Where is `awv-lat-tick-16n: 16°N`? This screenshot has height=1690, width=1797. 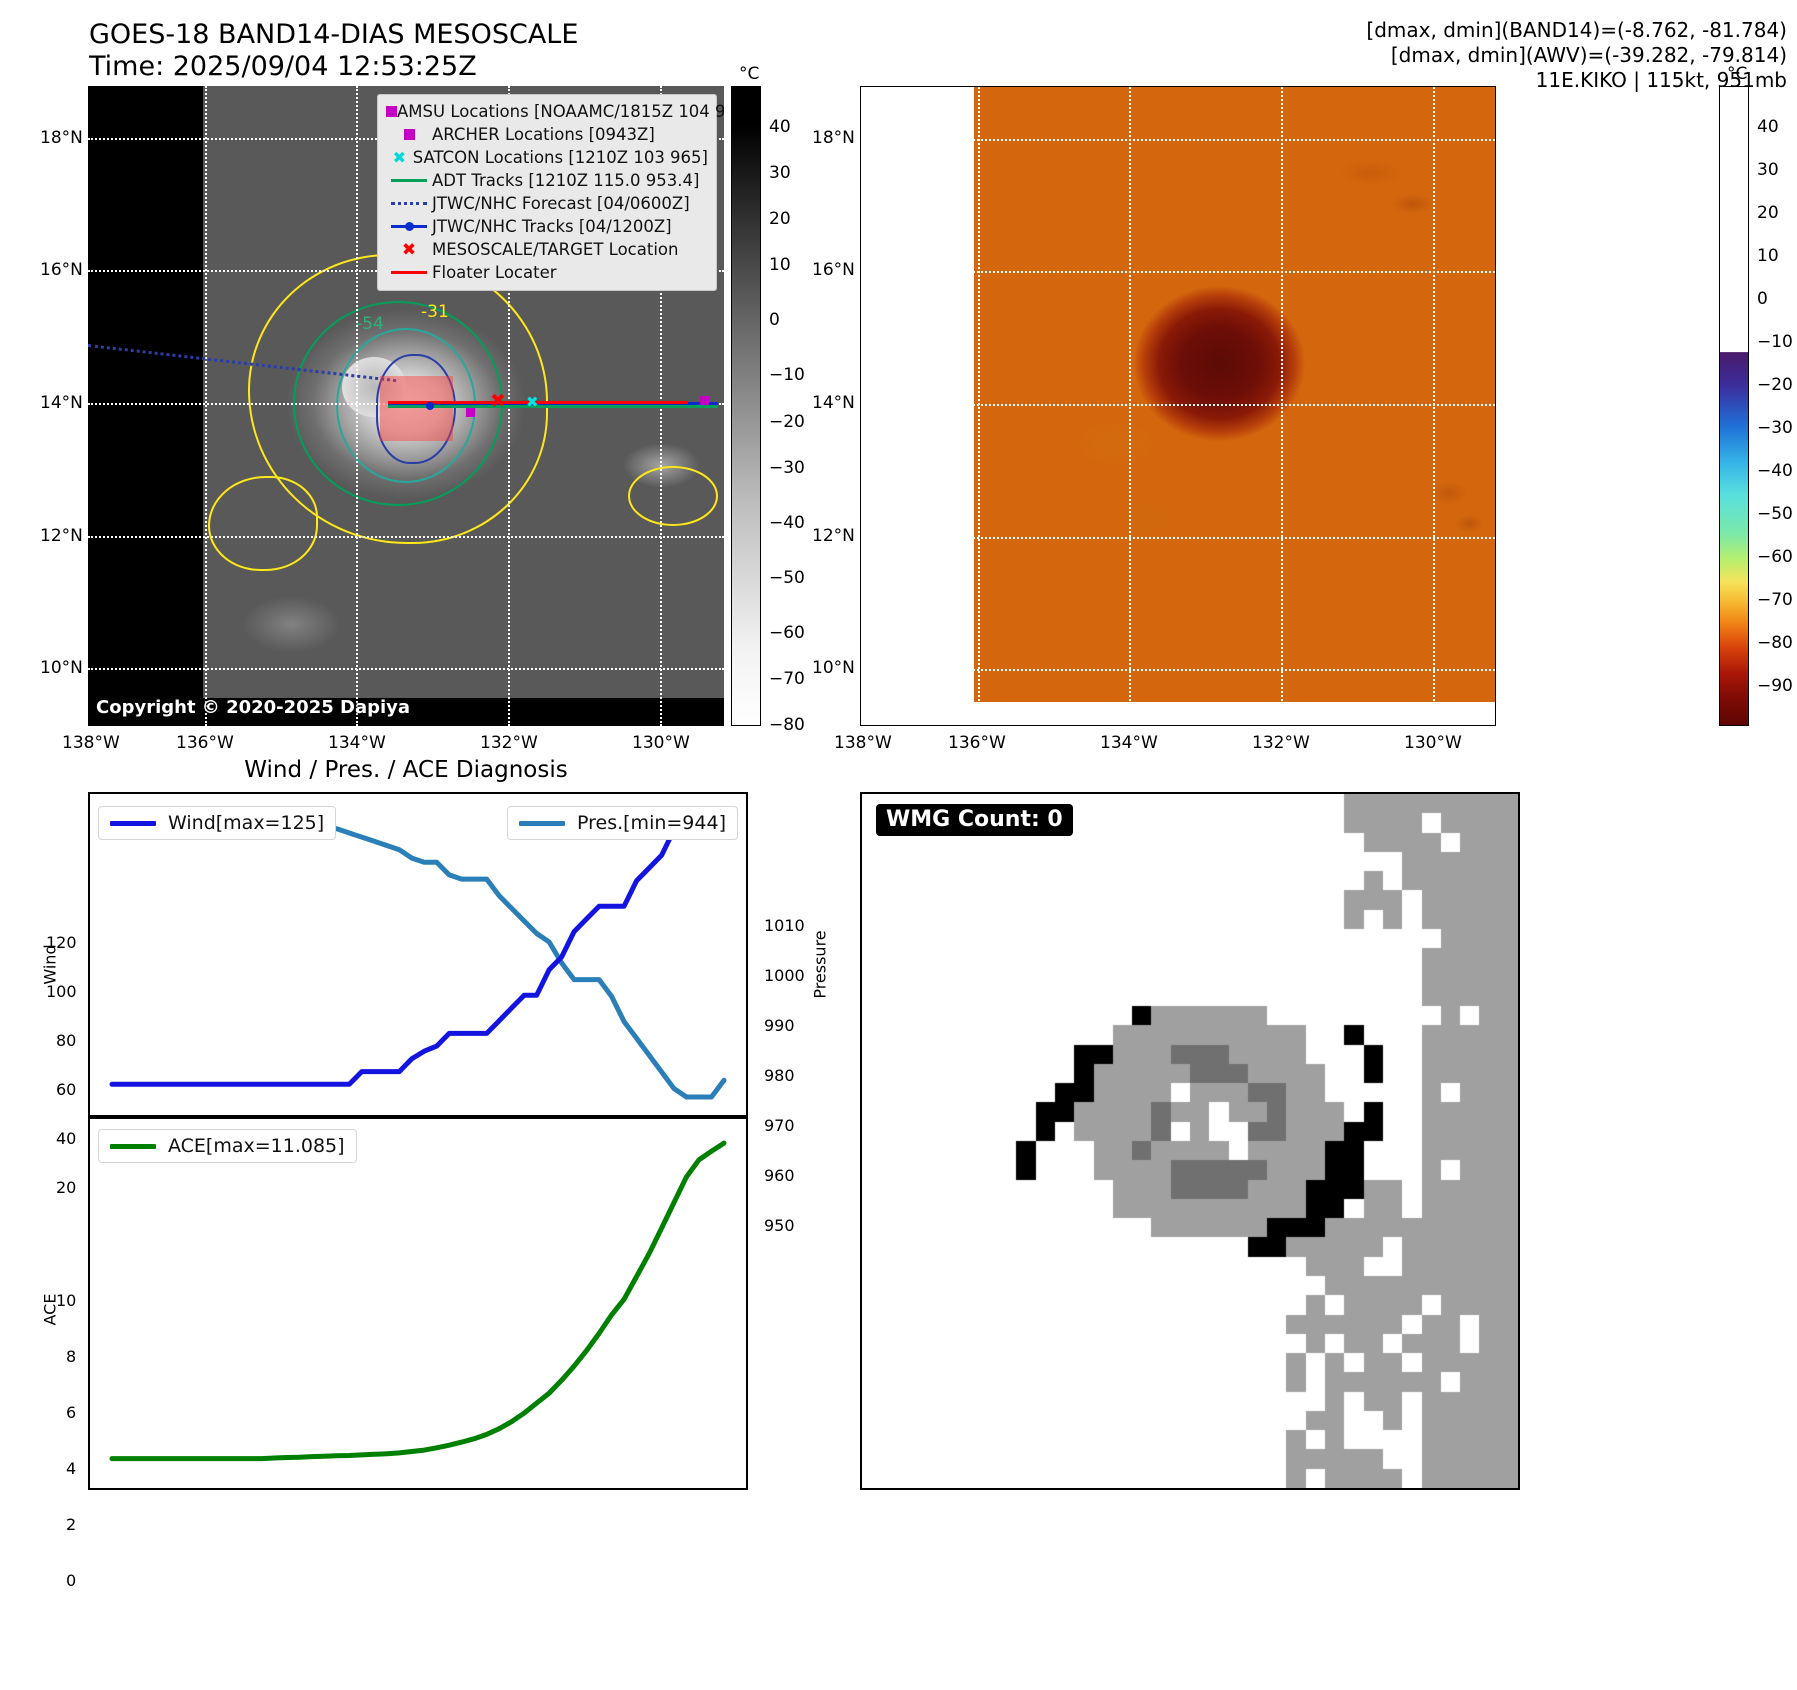 awv-lat-tick-16n: 16°N is located at coordinates (833, 270).